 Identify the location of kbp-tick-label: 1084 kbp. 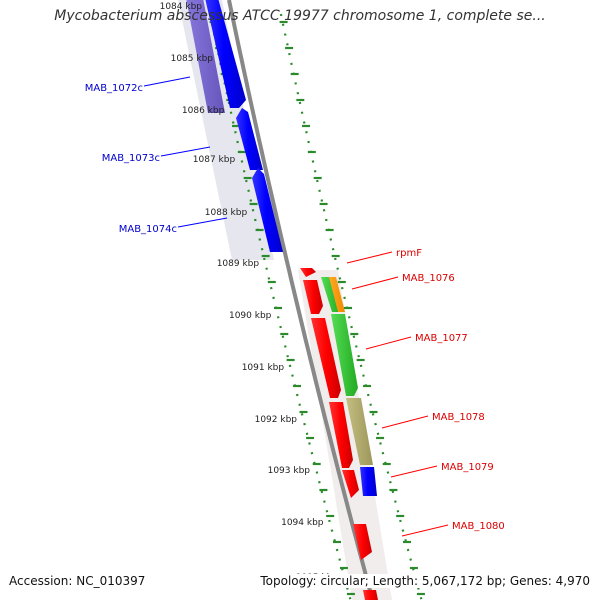
(181, 7).